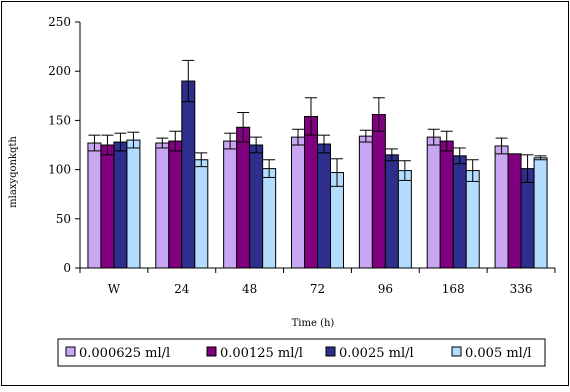  I want to click on x-tick-label: 48, so click(249, 289).